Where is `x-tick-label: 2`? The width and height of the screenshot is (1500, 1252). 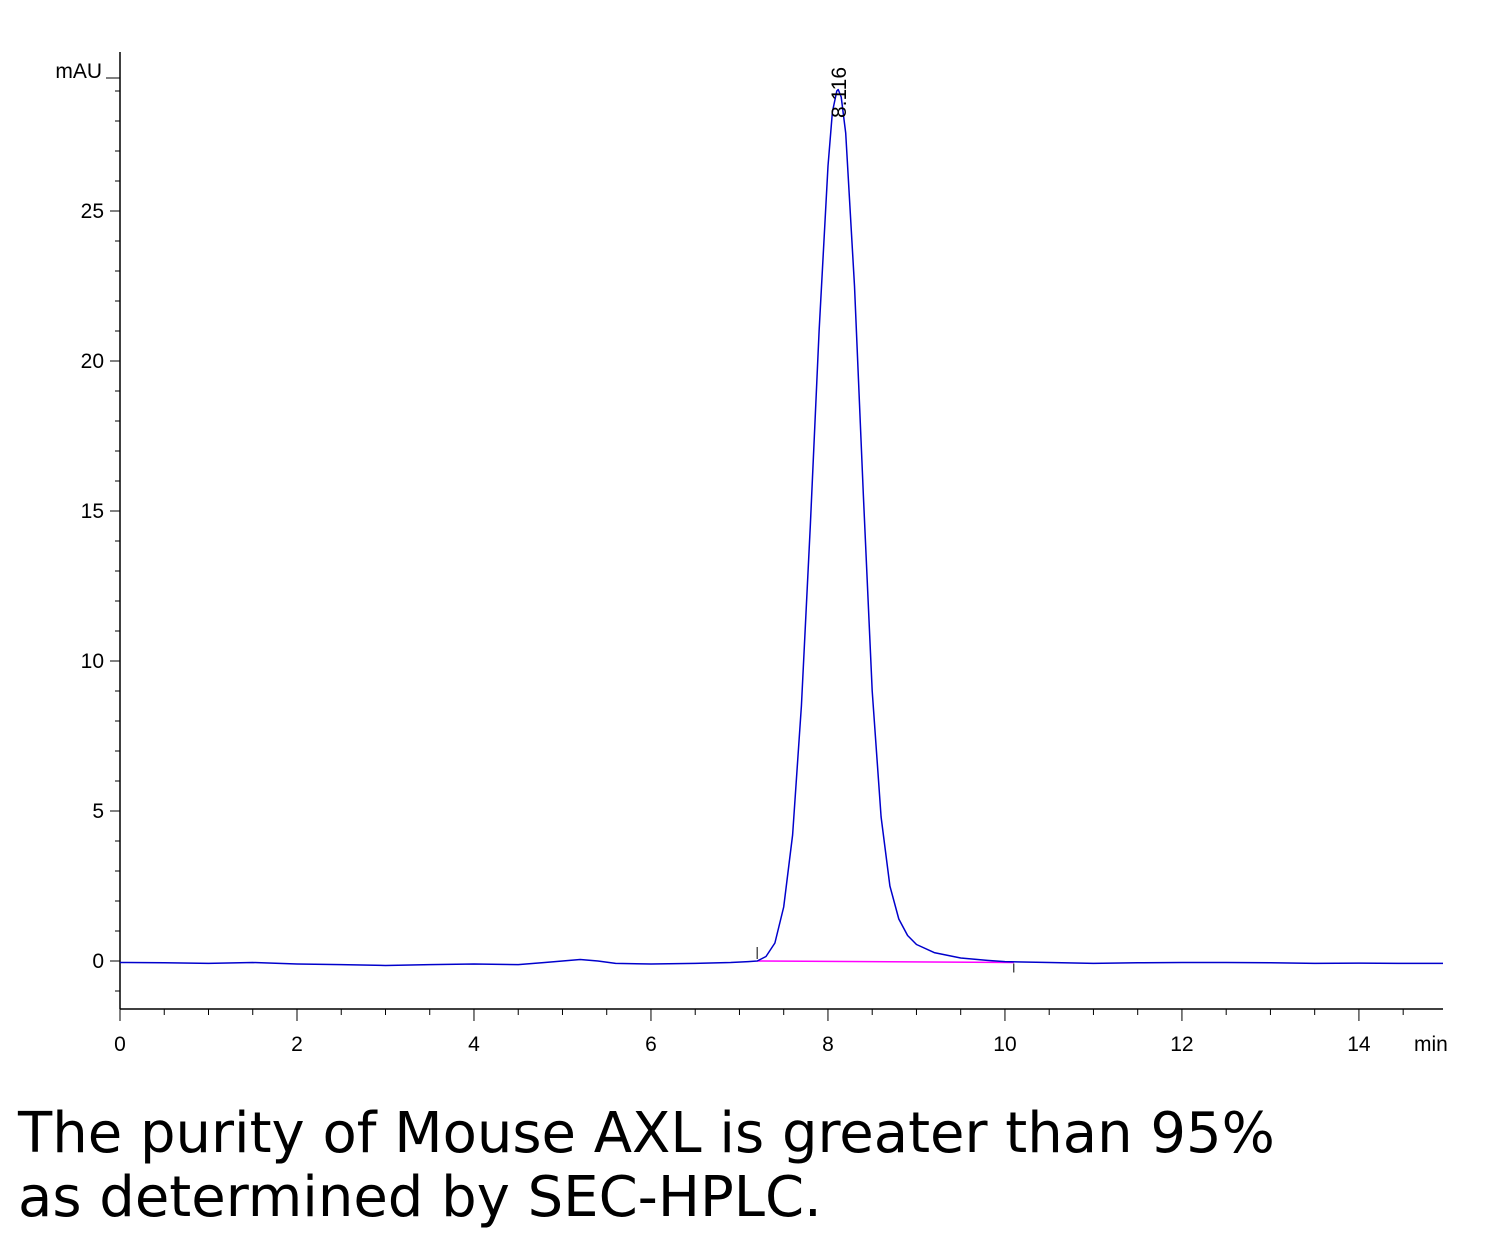 x-tick-label: 2 is located at coordinates (297, 1044).